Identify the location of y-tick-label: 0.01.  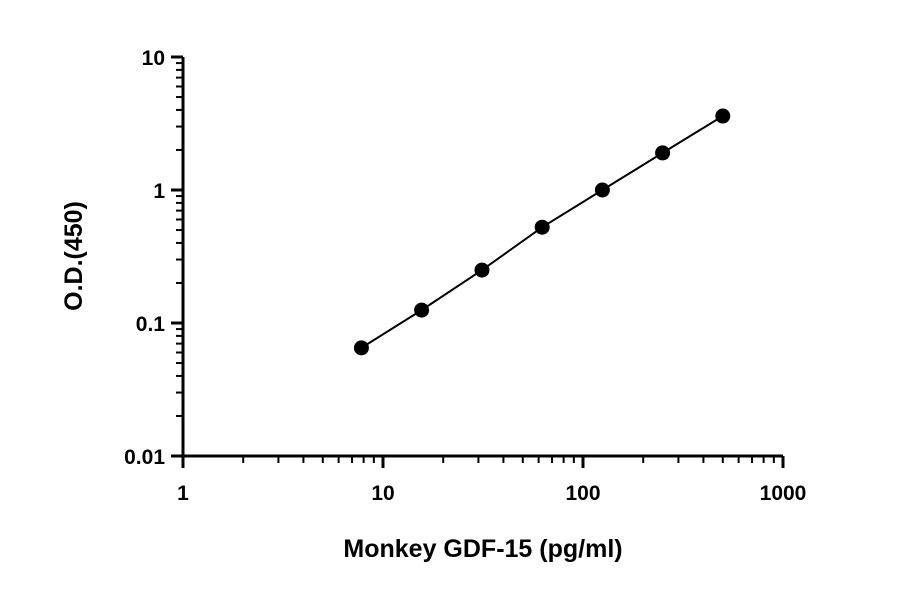
(144, 457).